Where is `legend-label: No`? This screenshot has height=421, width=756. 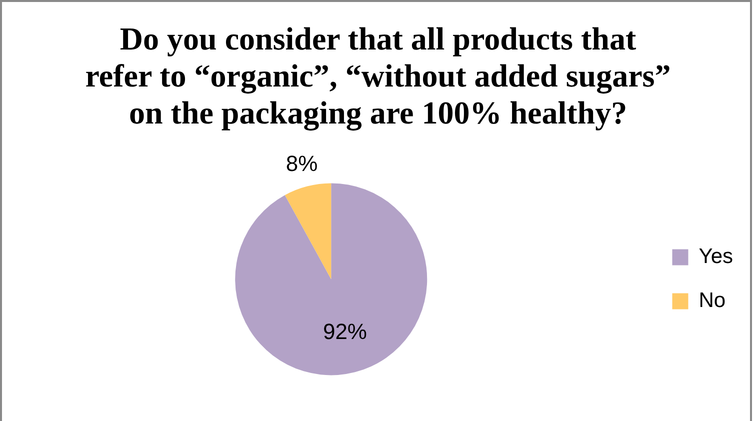
legend-label: No is located at coordinates (712, 300).